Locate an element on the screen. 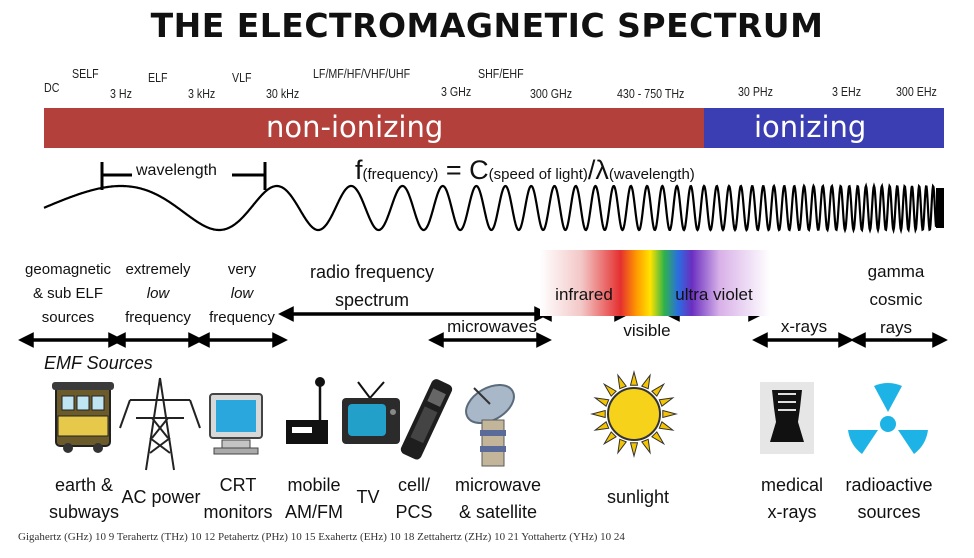  freq-label-self: SELF is located at coordinates (85, 73).